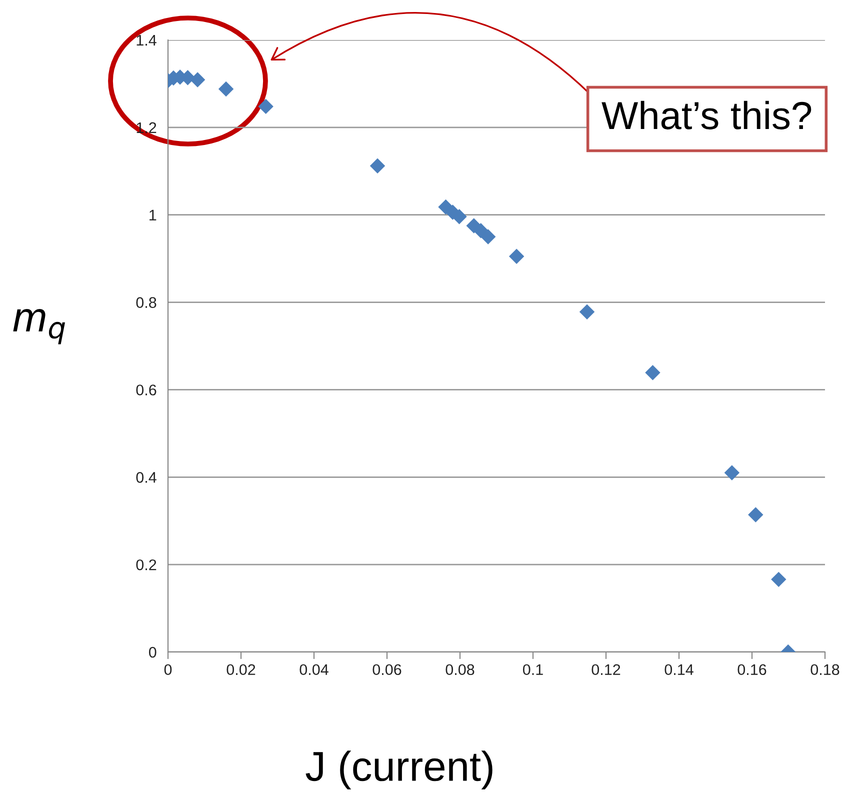 Image resolution: width=843 pixels, height=794 pixels. I want to click on y-axis-title: m$_{q}$, so click(39, 326).